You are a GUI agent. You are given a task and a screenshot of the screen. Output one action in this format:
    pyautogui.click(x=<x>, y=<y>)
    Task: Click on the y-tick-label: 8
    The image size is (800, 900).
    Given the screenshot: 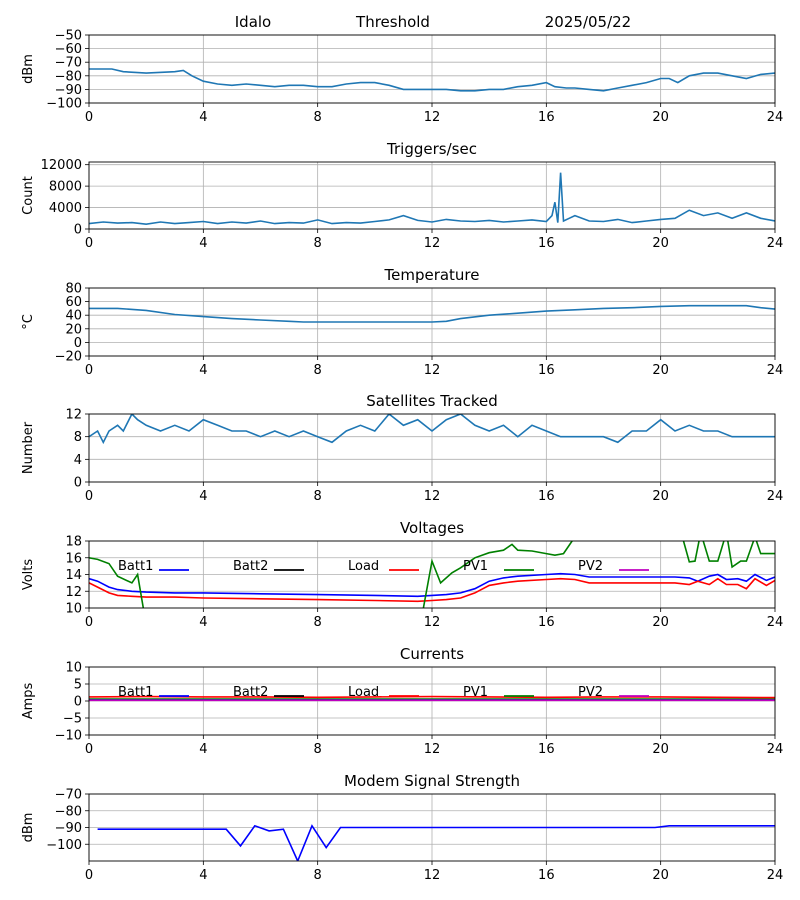 What is the action you would take?
    pyautogui.click(x=78, y=437)
    